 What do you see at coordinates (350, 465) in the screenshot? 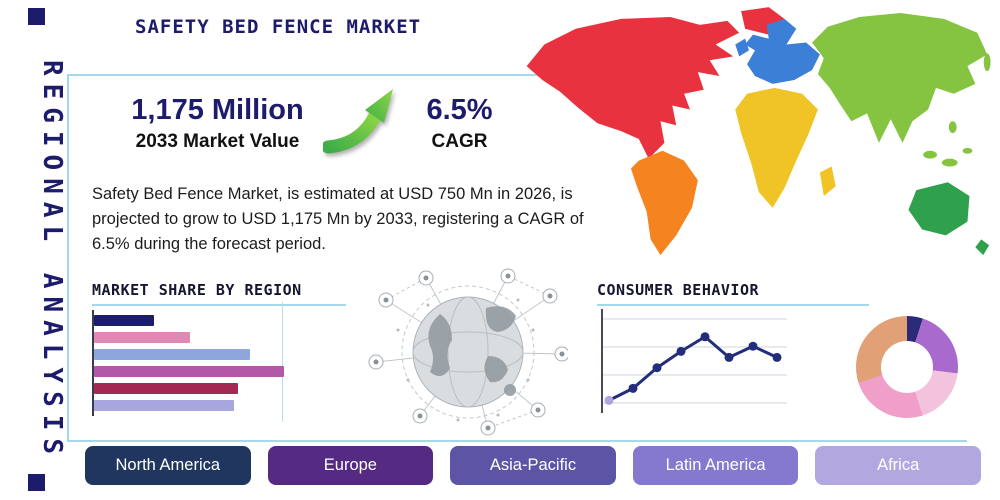
I see `region-button-europe: Europe` at bounding box center [350, 465].